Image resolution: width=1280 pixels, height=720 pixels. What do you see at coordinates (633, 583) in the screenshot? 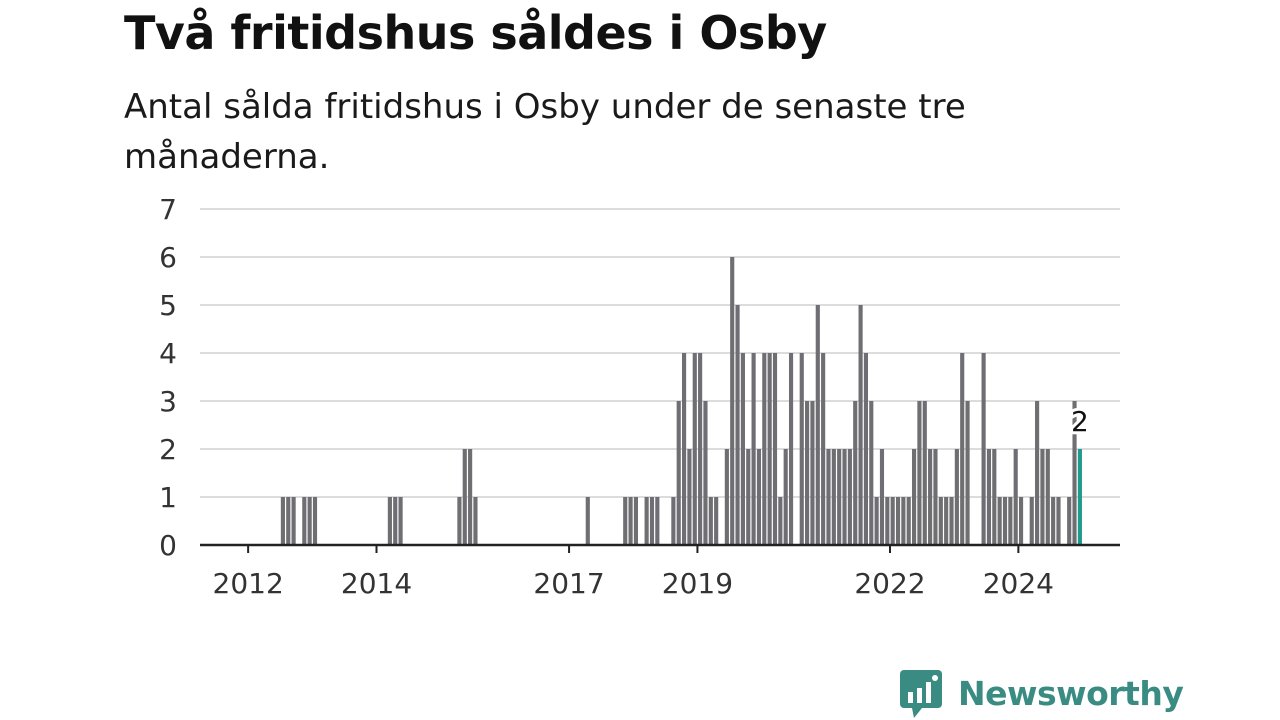
I see `x-axis-labels: 2012 2014 2017 2019 2022 2024` at bounding box center [633, 583].